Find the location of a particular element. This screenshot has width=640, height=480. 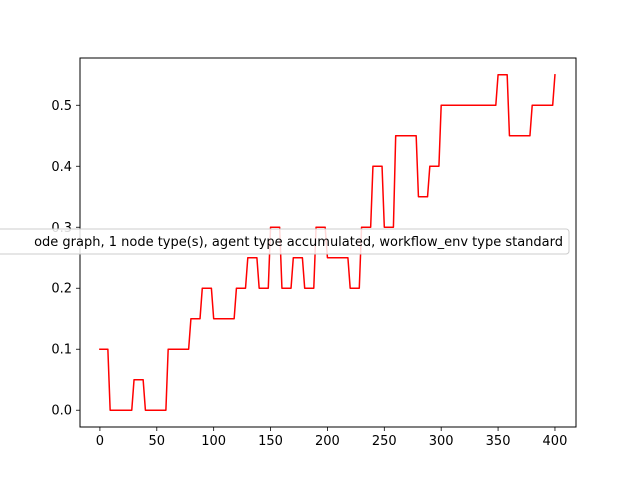

x-tick-label: 0 is located at coordinates (100, 441).